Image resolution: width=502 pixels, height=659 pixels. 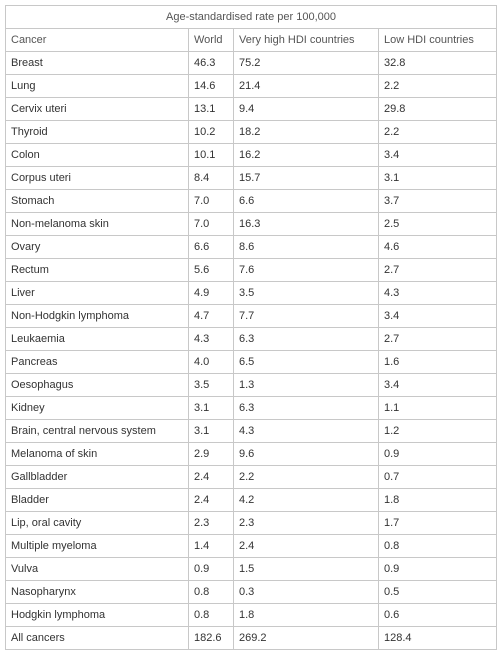 I want to click on cell-cancer: Multiple myeloma, so click(x=97, y=546).